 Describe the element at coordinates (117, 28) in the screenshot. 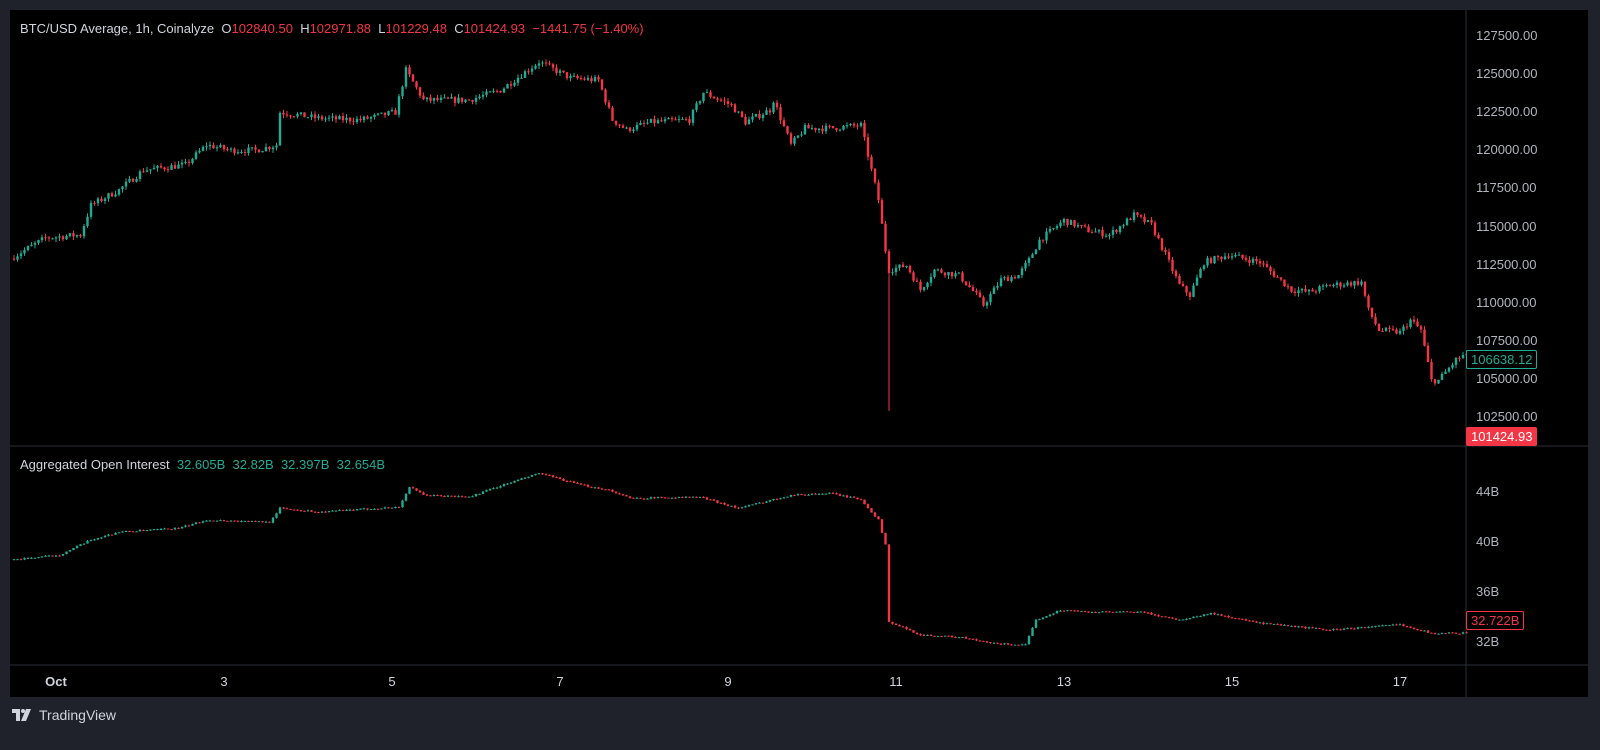

I see `symbol-title: BTC/USD Average, 1h, Coinalyze` at that location.